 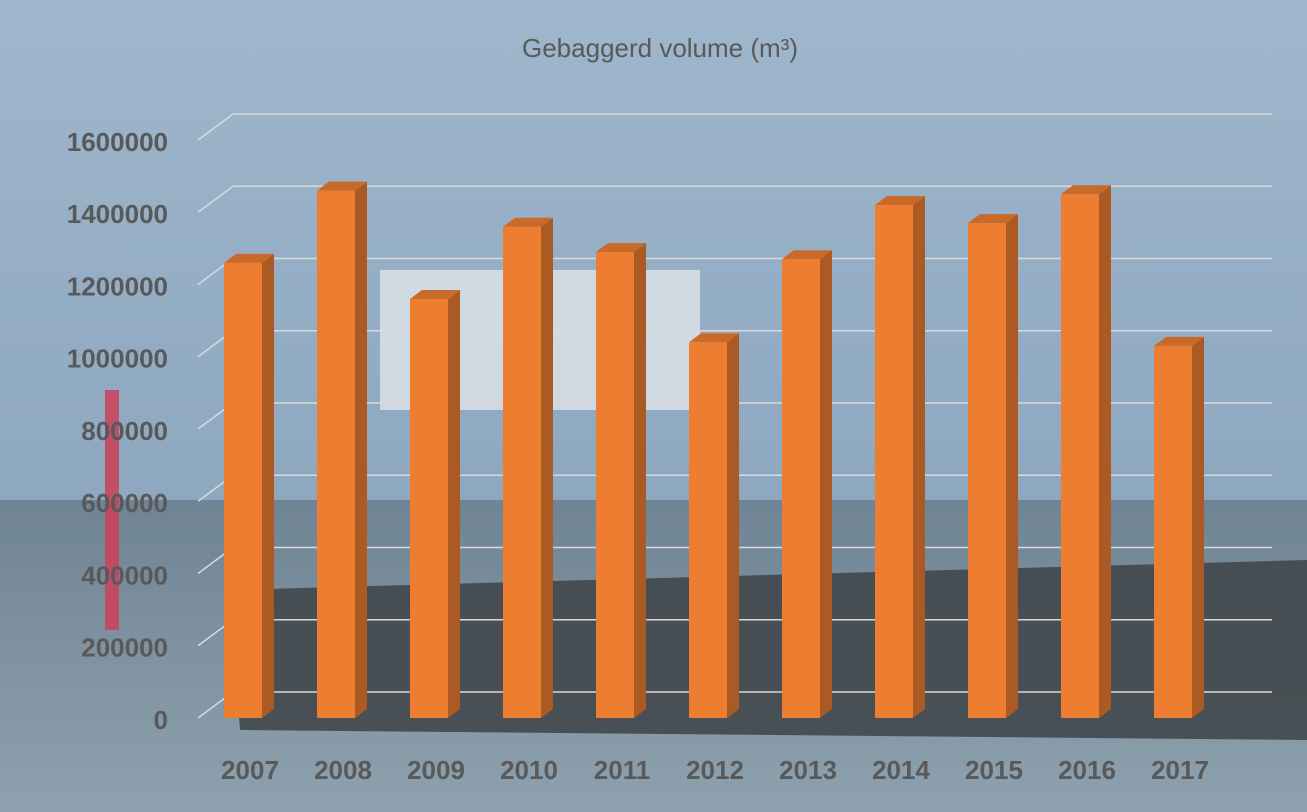 What do you see at coordinates (436, 770) in the screenshot?
I see `x-tick-label: 2009` at bounding box center [436, 770].